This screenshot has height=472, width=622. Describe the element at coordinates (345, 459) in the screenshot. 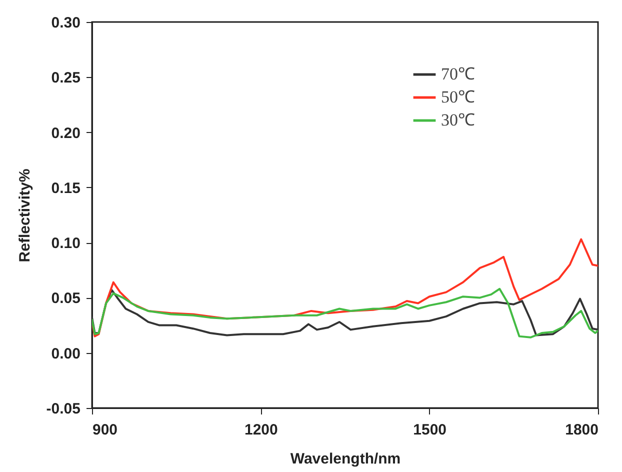

I see `x-axis-title: Wavelength/nm` at that location.